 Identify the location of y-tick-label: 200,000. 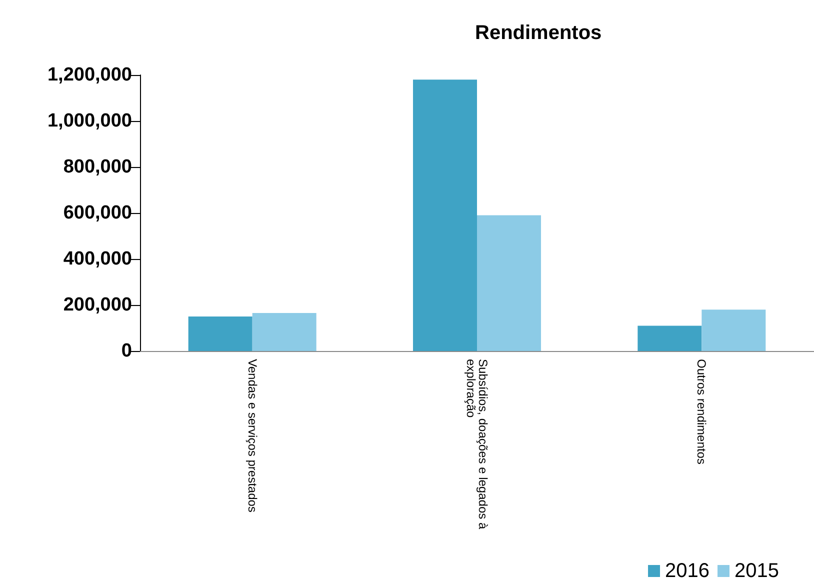
(97, 305).